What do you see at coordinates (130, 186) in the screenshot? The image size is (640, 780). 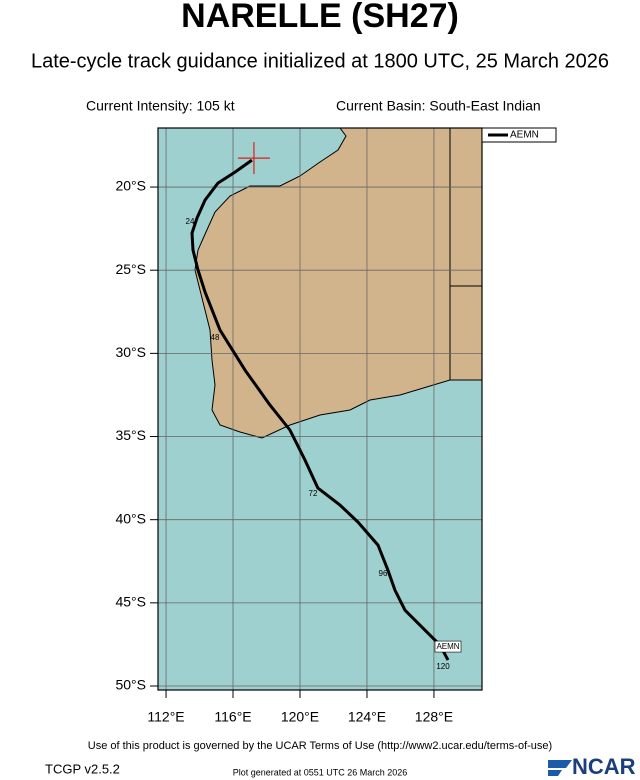 I see `y-tick-label: 20°S` at bounding box center [130, 186].